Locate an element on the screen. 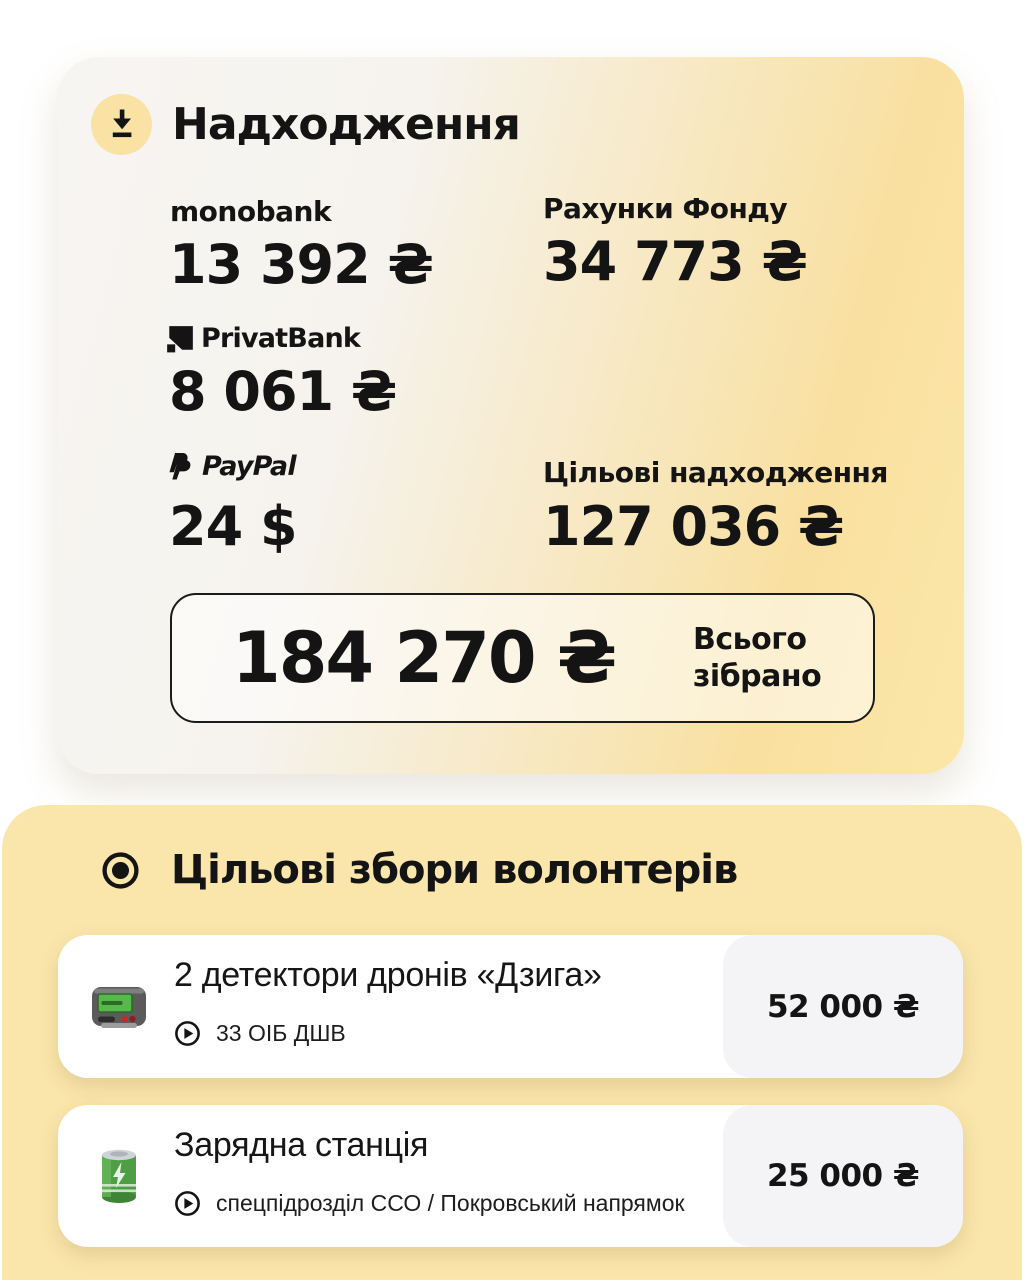 This screenshot has width=1024, height=1280. campaign-title: 2 детектори дронів «Дзига» is located at coordinates (388, 975).